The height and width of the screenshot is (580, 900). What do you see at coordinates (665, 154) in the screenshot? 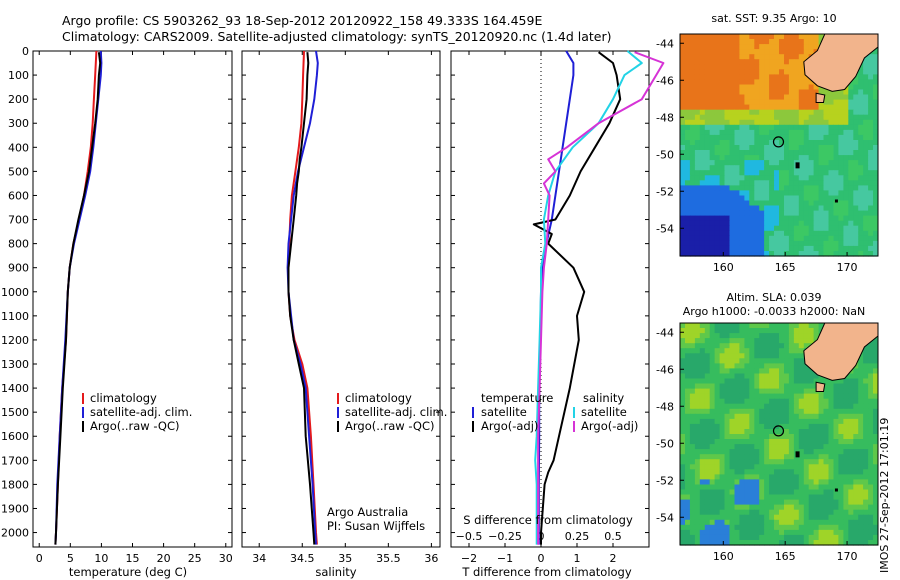
I see `lat-tick-label: -50` at bounding box center [665, 154].